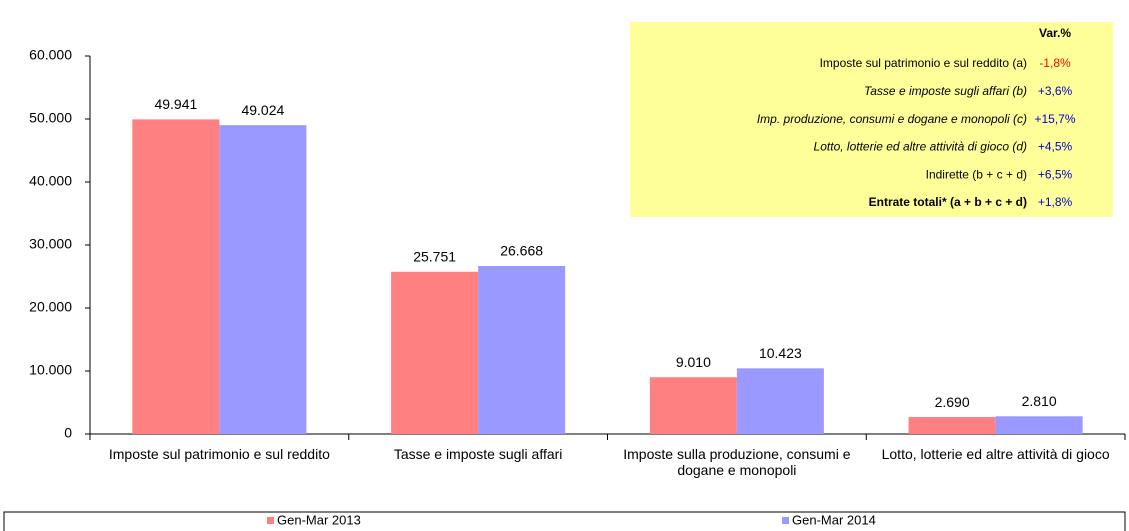 Image resolution: width=1129 pixels, height=531 pixels. Describe the element at coordinates (693, 362) in the screenshot. I see `value-label: 9.010` at that location.